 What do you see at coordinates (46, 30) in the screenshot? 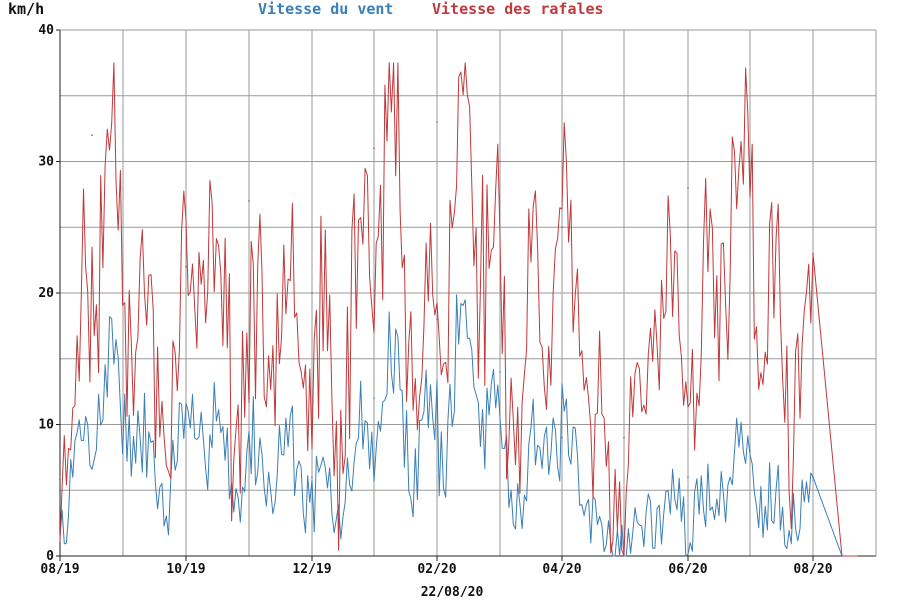
I see `y-tick-label: 40` at bounding box center [46, 30].